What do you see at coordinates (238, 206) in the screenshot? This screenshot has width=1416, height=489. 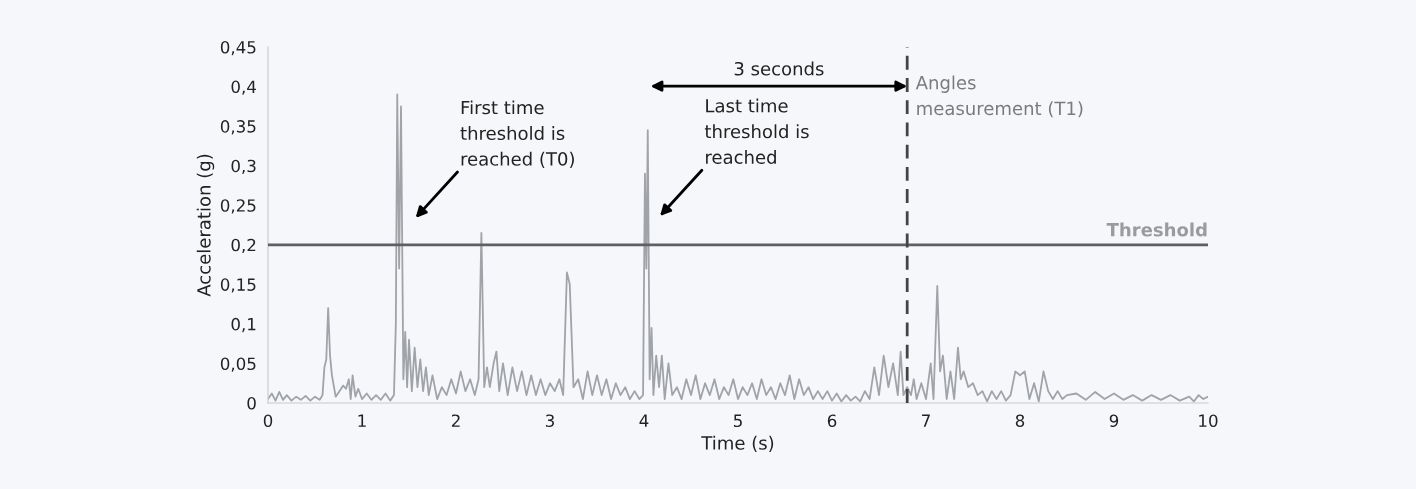 I see `y-tick-label: 0,25` at bounding box center [238, 206].